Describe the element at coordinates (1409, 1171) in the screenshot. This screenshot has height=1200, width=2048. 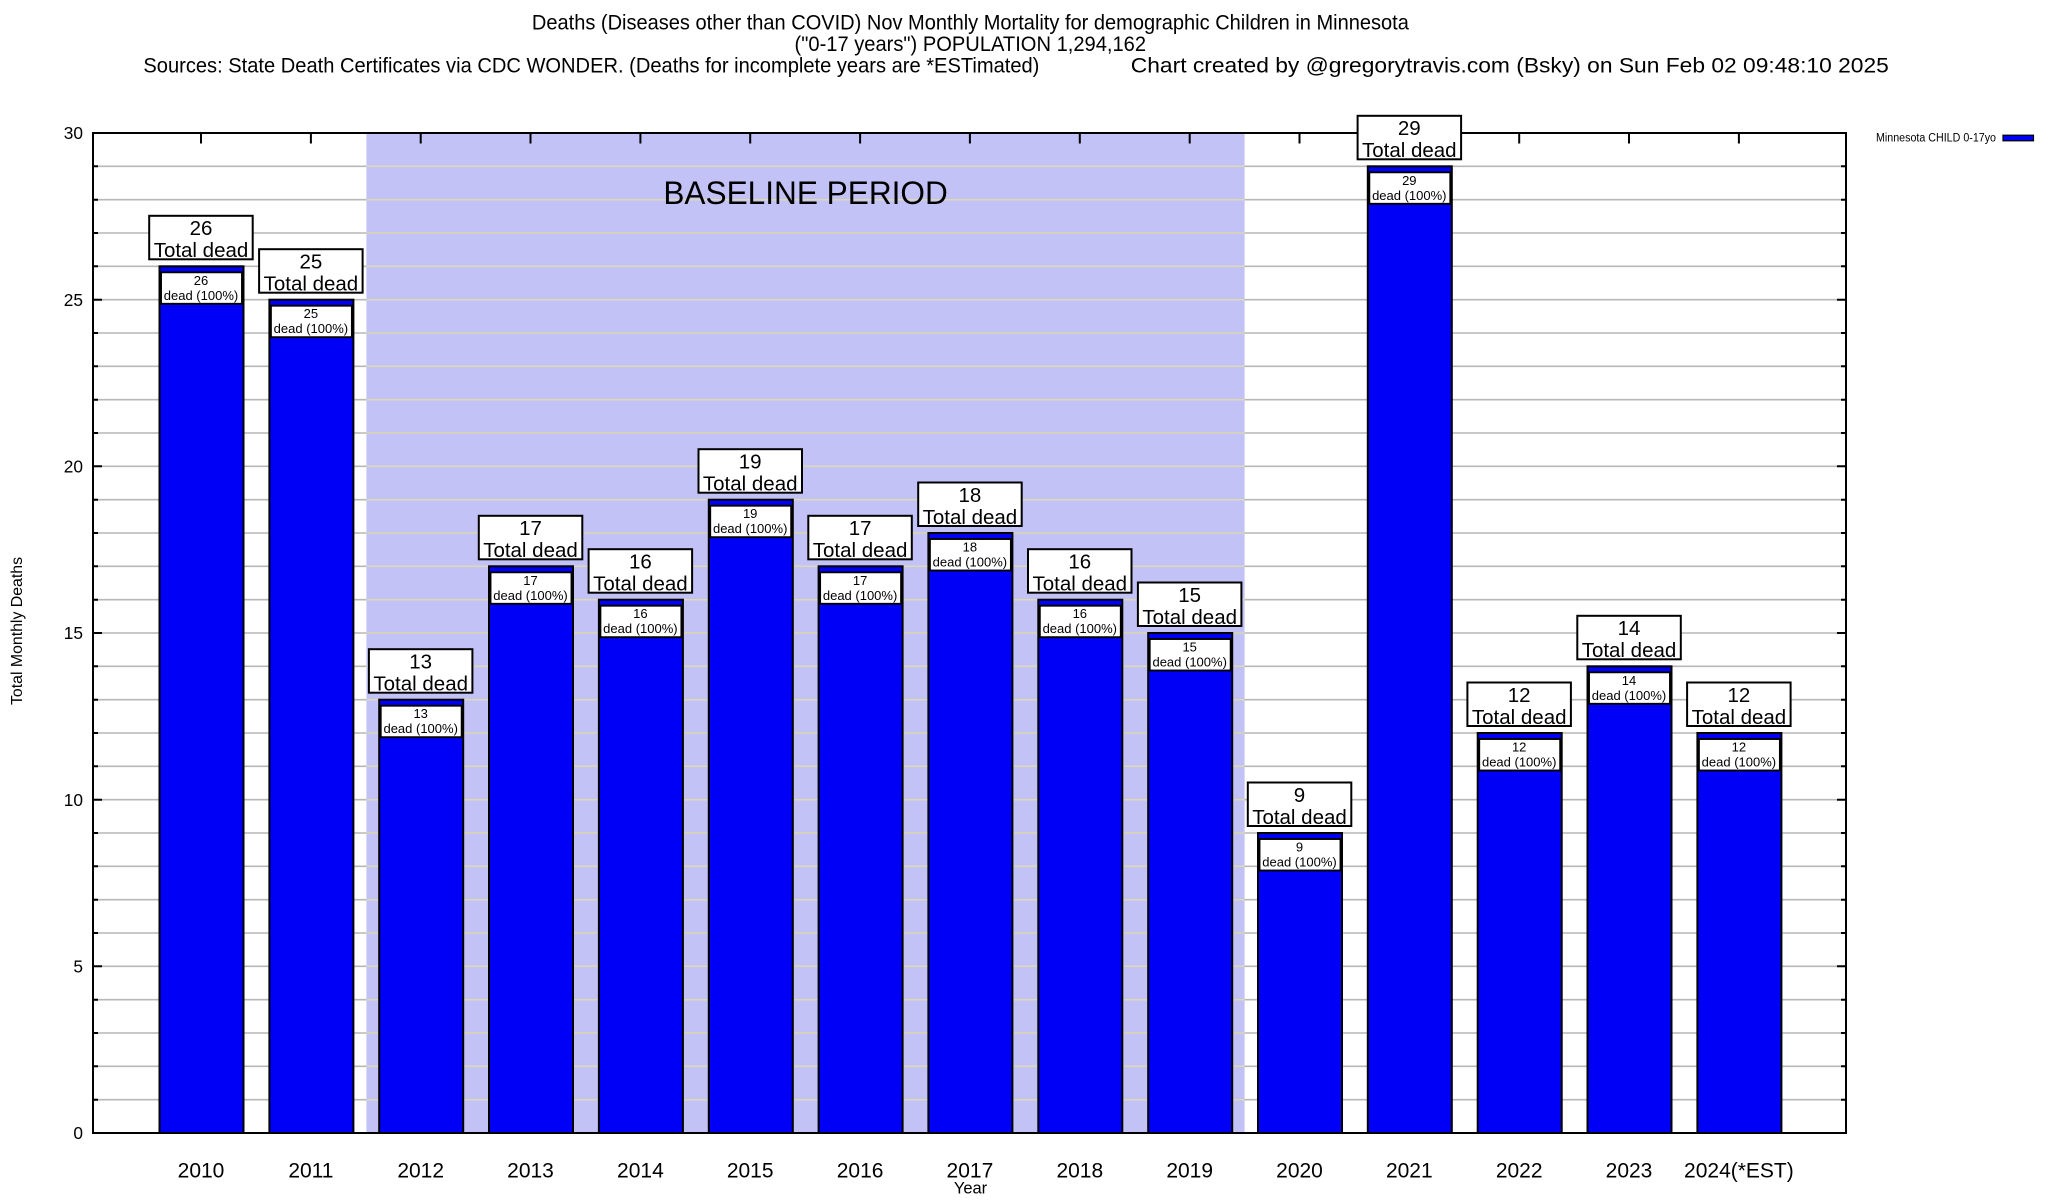
I see `svg-text: 2021` at that location.